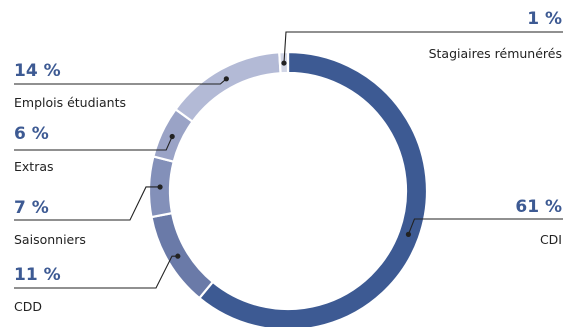 The image size is (568, 327). I want to click on leader-line-stagiaires-remuneres, so click(423, 47).